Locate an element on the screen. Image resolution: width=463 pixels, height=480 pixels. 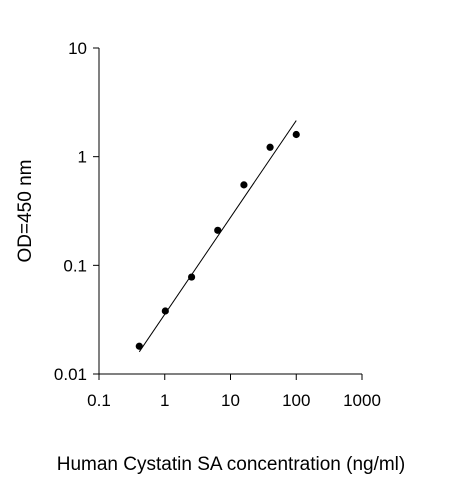
x-tick-label: 0.1 is located at coordinates (99, 400).